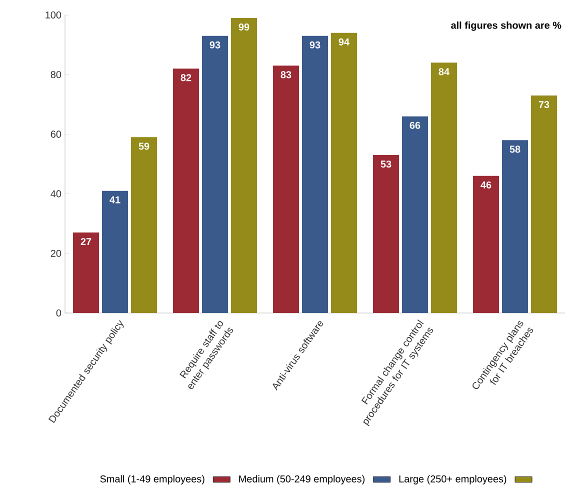 This screenshot has width=573, height=497. I want to click on data-label: 66, so click(415, 125).